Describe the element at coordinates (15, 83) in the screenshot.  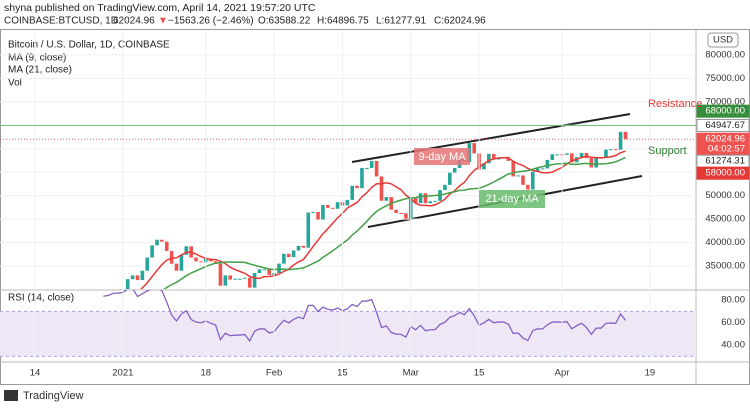
I see `indicator-label: Vol` at that location.